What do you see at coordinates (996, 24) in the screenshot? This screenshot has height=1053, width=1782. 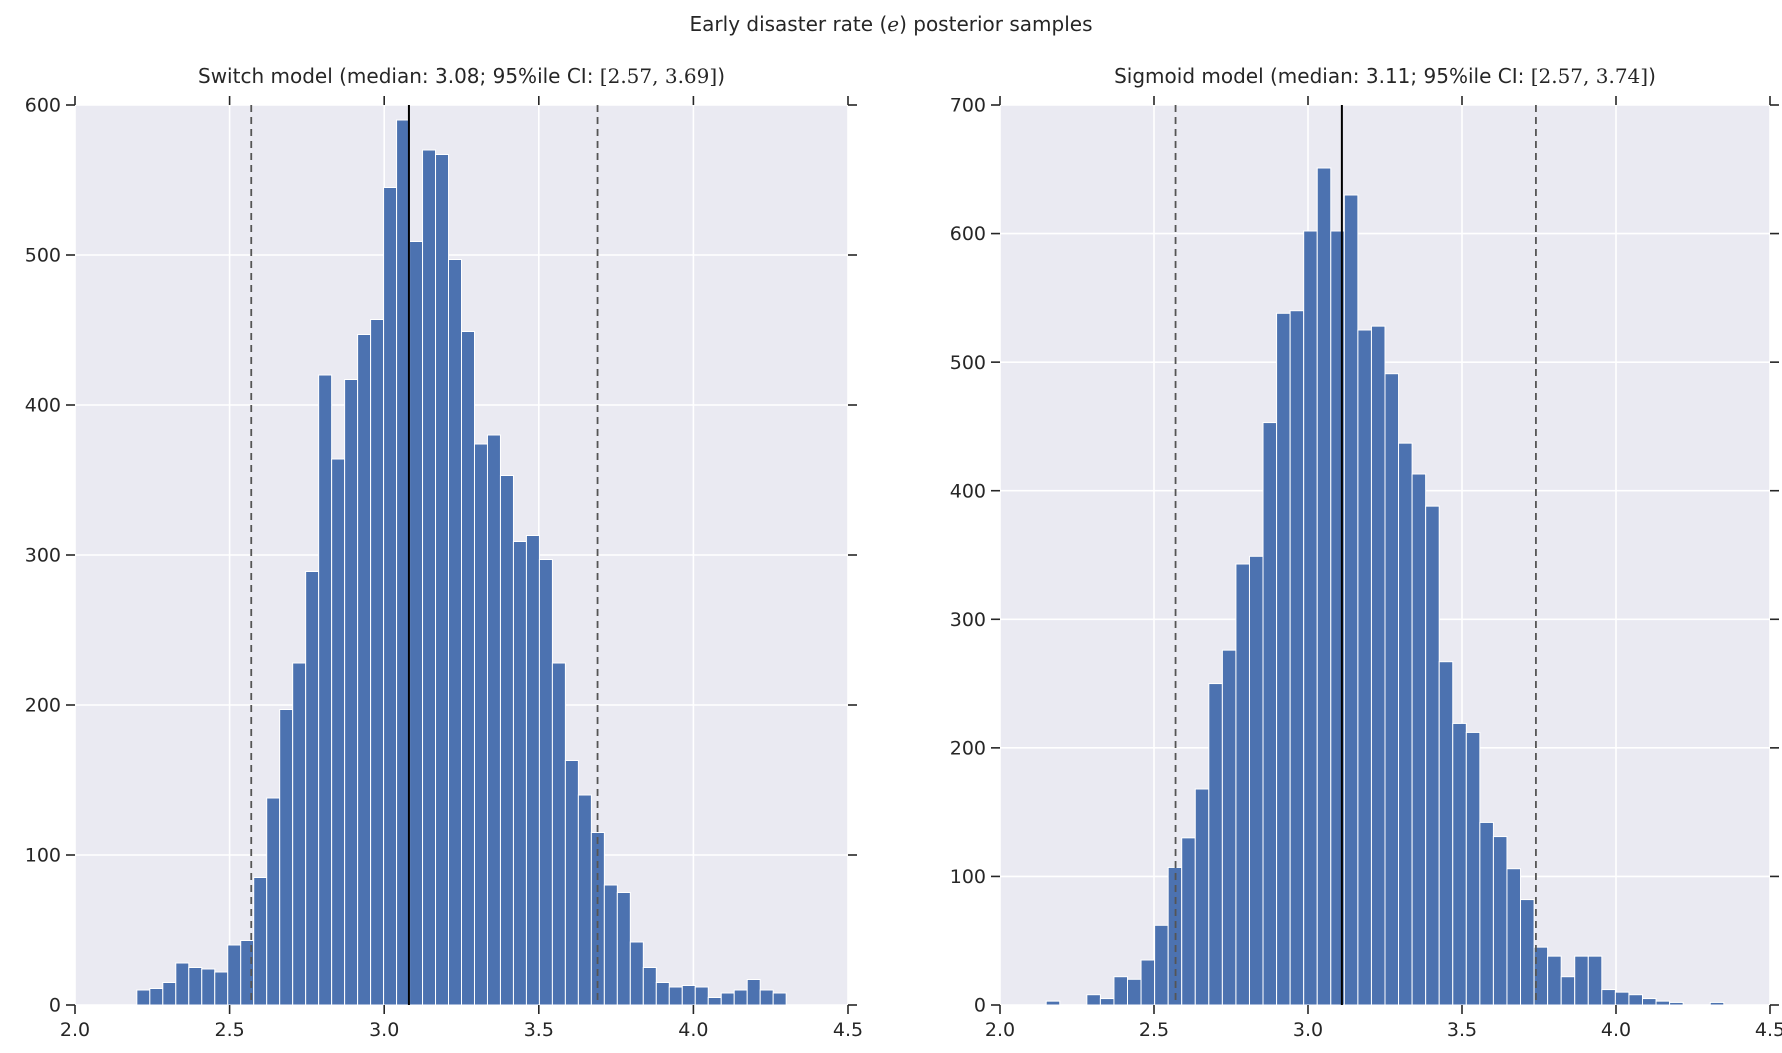 I see `figure-title-suffix: ) posterior samples` at bounding box center [996, 24].